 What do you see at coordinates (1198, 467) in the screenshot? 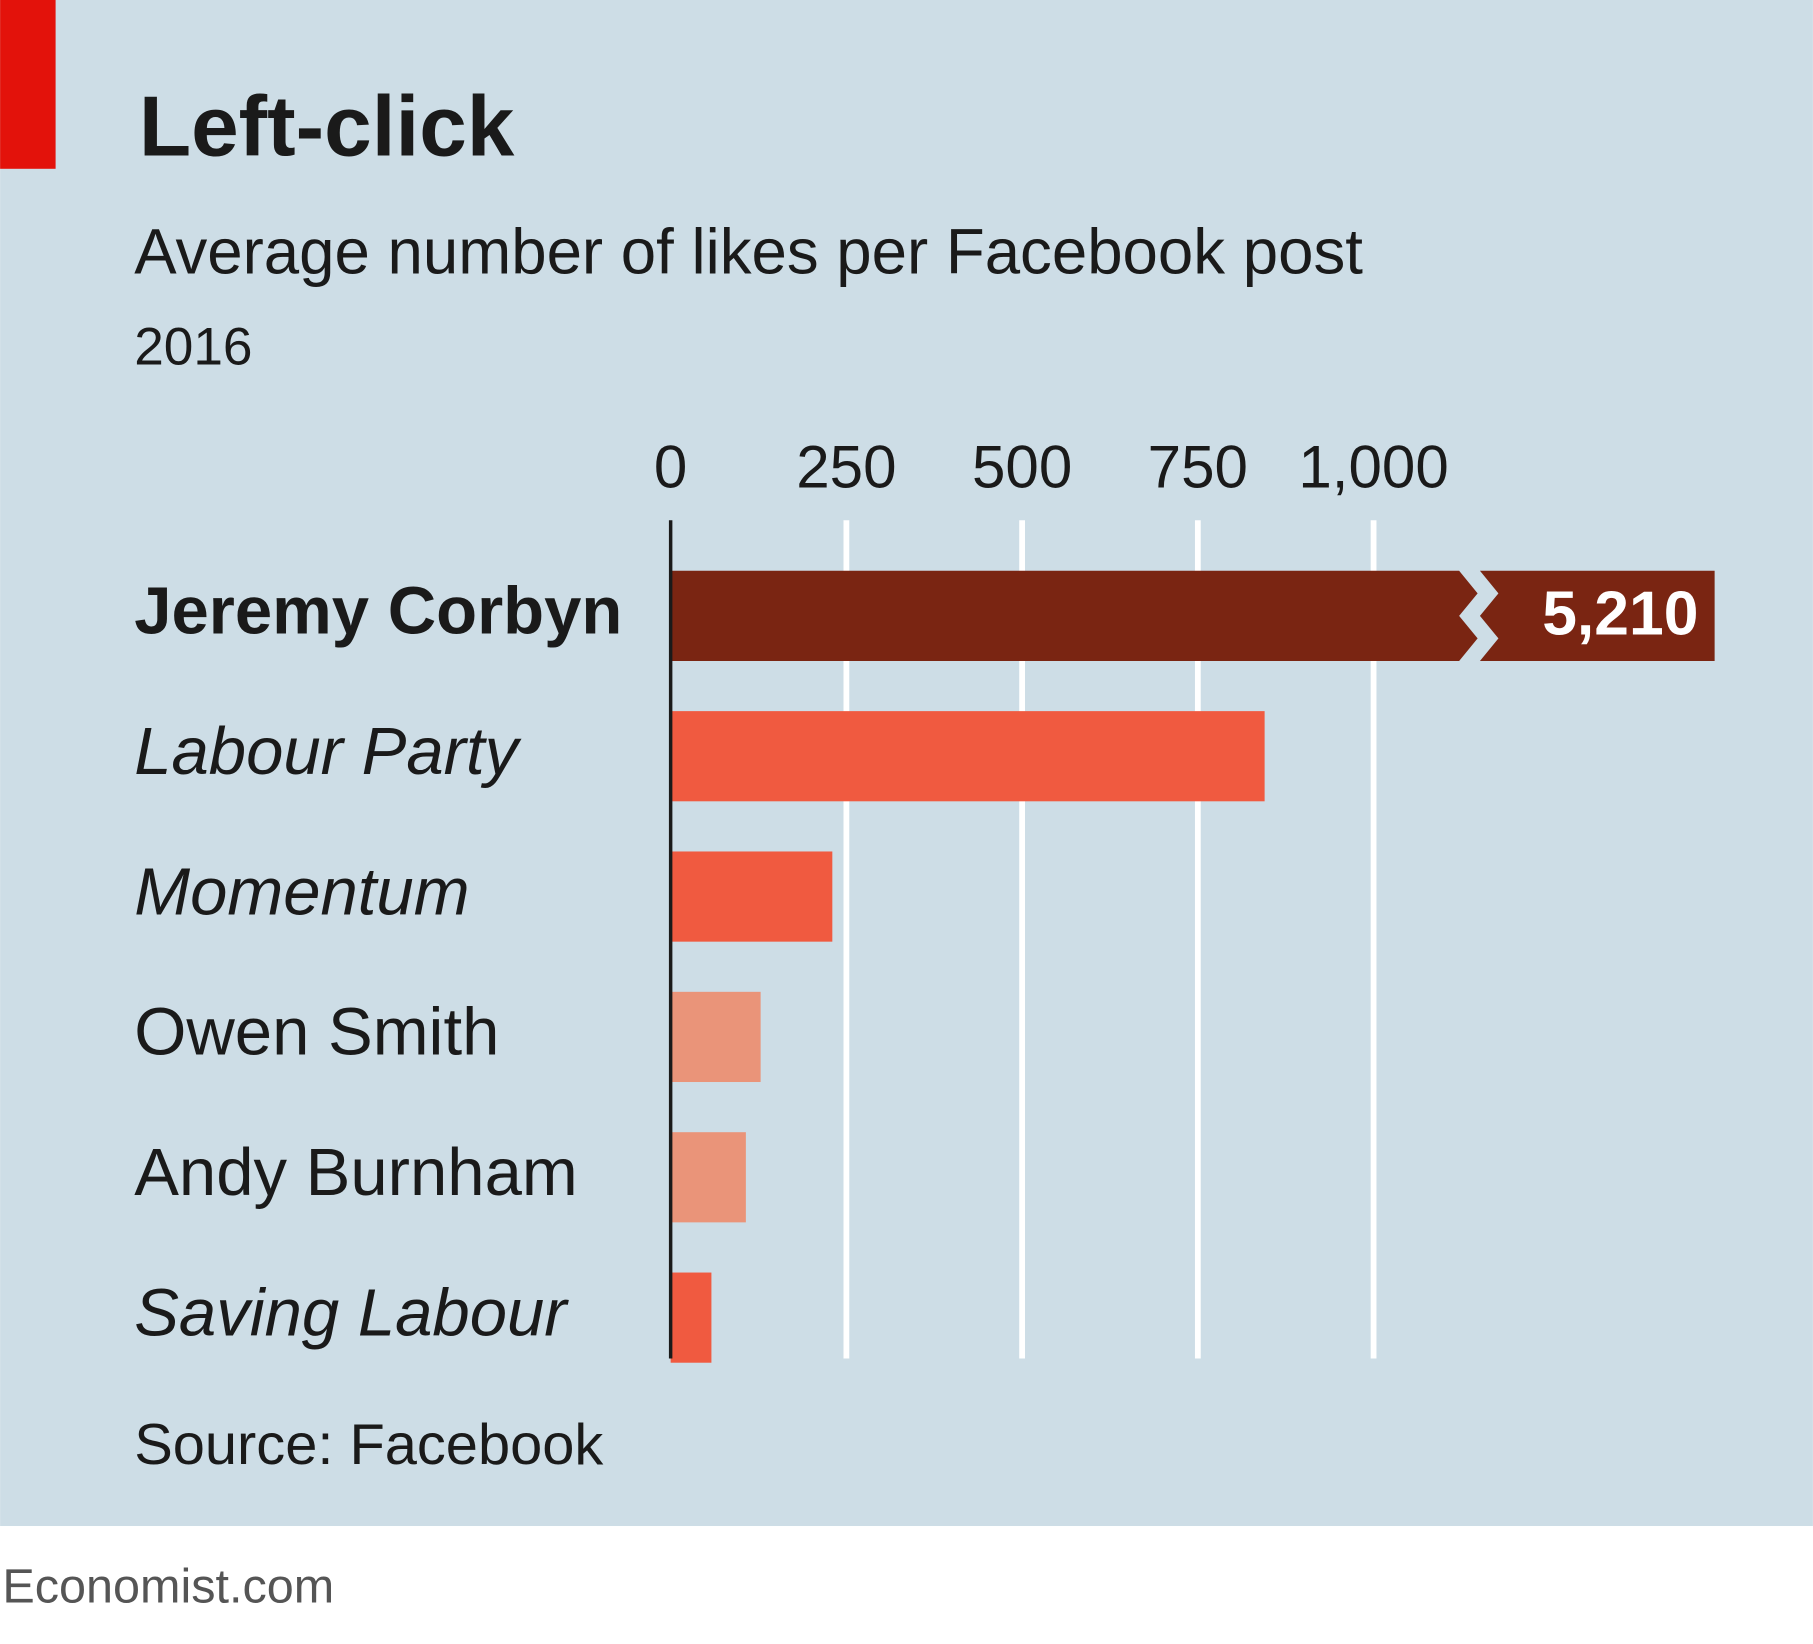
I see `x-tick-label: 750` at bounding box center [1198, 467].